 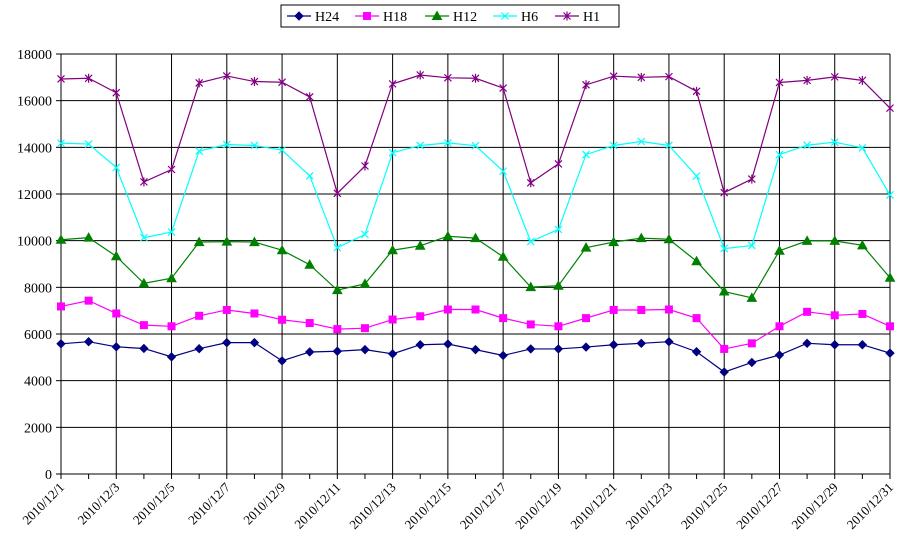 I want to click on legend-box, so click(x=450, y=16).